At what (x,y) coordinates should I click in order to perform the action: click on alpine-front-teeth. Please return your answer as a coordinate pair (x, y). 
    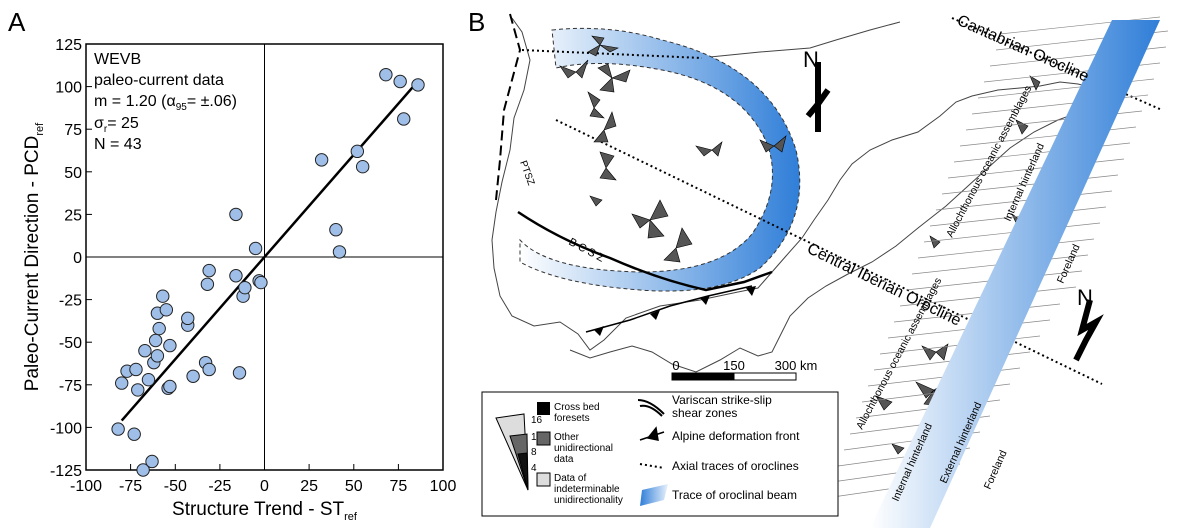
    Looking at the image, I should click on (675, 311).